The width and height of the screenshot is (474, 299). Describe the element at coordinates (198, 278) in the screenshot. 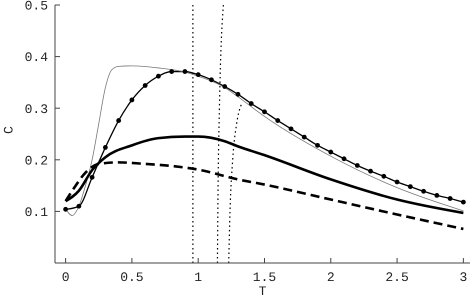

I see `x-tick-label: 1` at that location.